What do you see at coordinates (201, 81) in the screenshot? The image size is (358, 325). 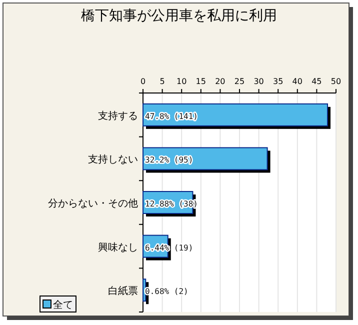 I see `x-tick-label: 15` at bounding box center [201, 81].